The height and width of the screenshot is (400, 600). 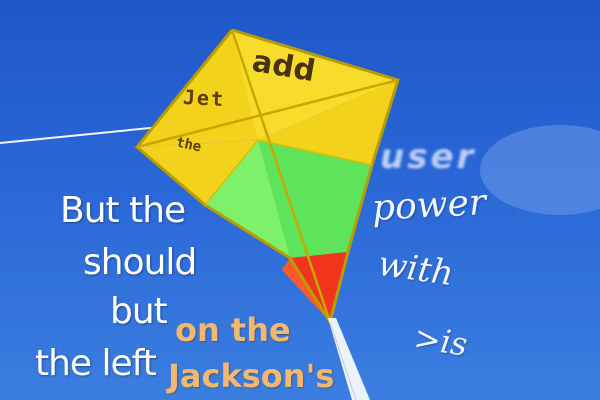 I want to click on cloud-shape, so click(x=540, y=170).